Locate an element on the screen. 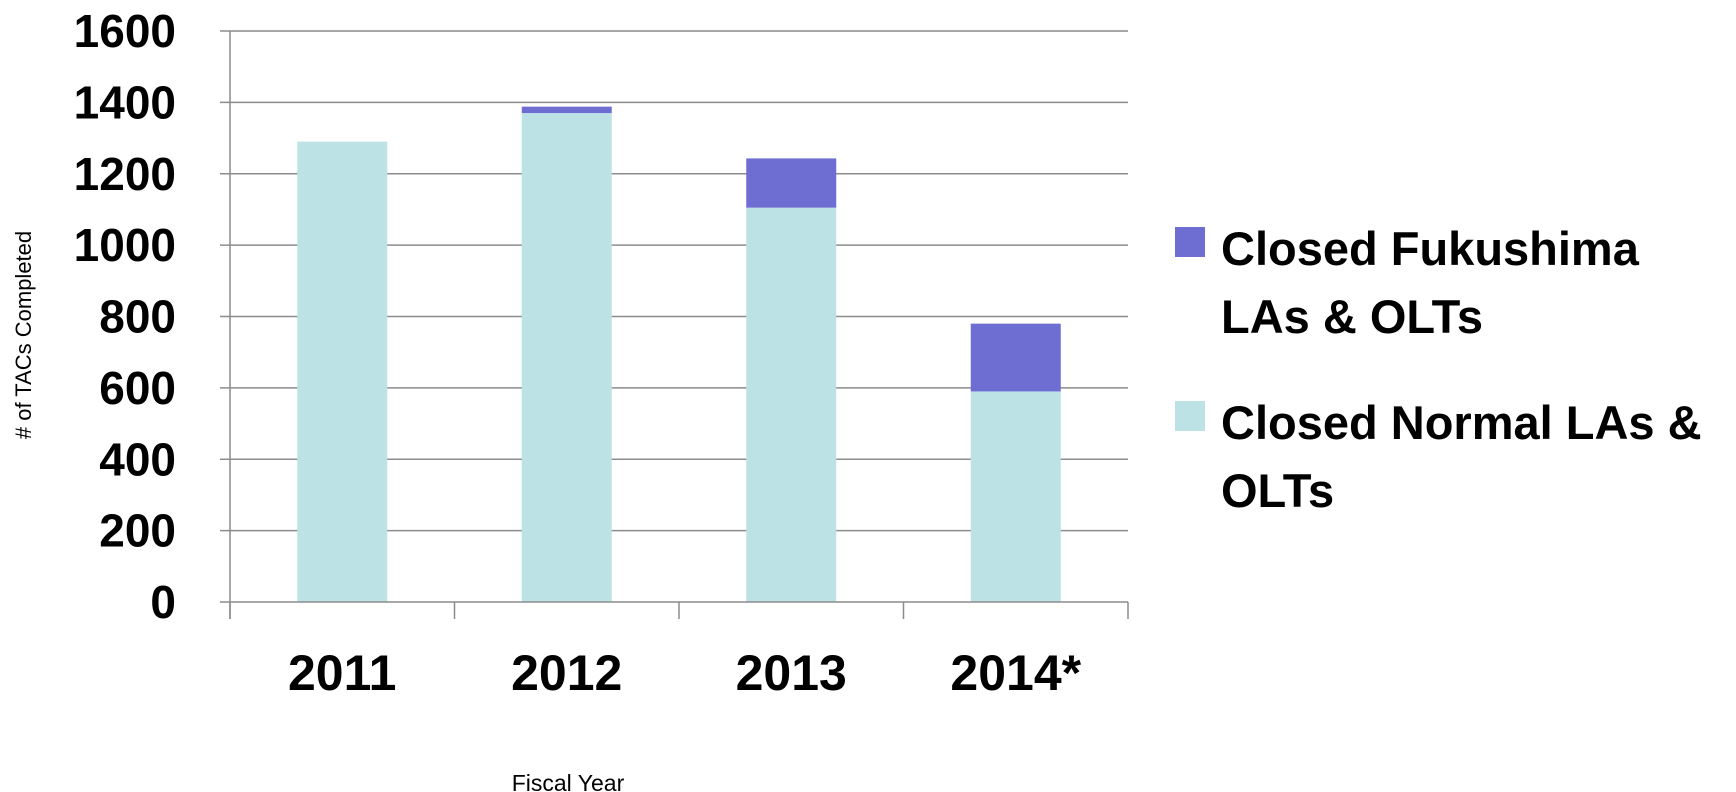  y-tick-label: 600 is located at coordinates (137, 388).